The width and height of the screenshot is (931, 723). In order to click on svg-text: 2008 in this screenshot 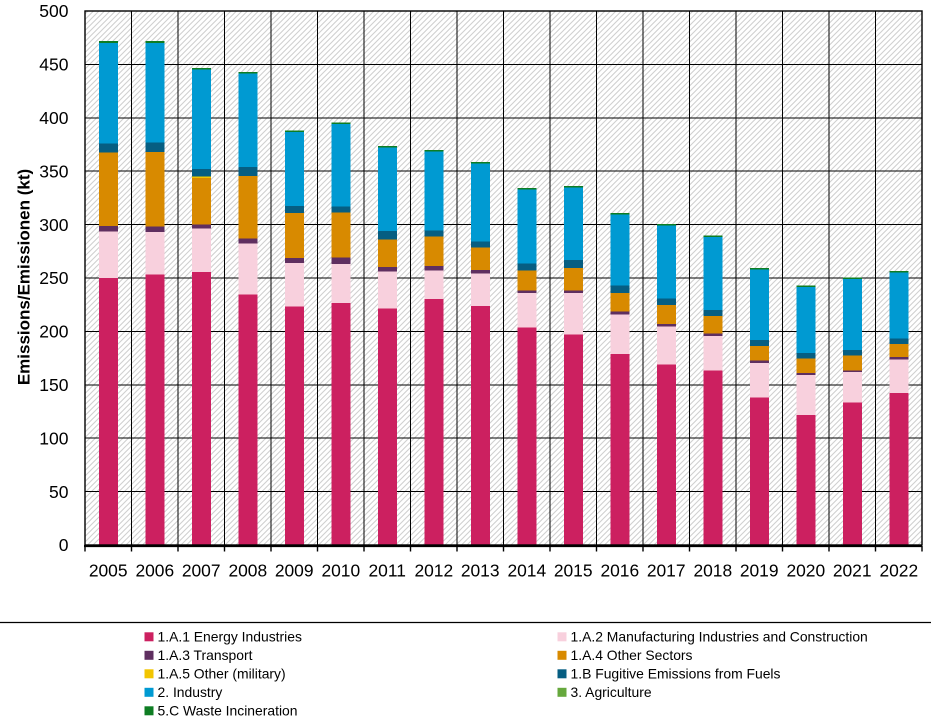, I will do `click(247, 571)`.